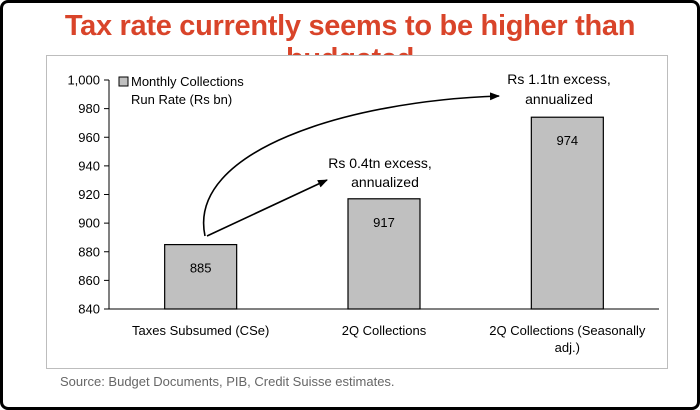 The image size is (700, 410). I want to click on annotation-label: Rs 1.1tn excess,, so click(559, 79).